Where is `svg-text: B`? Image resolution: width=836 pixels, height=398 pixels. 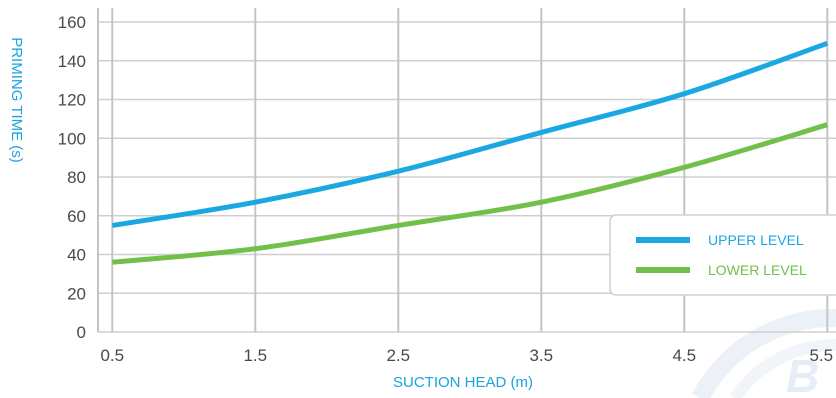
svg-text: B is located at coordinates (802, 374).